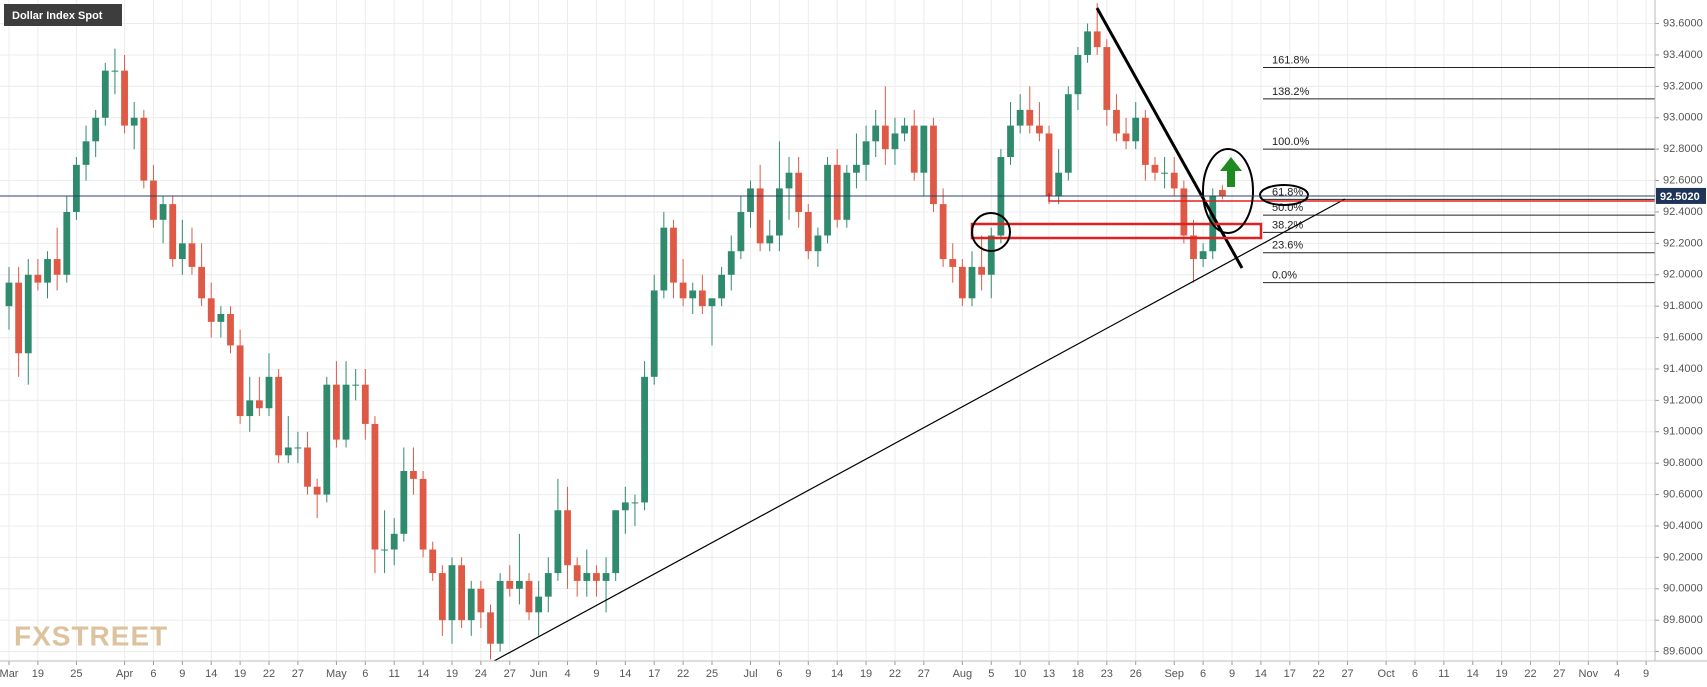 The height and width of the screenshot is (687, 1707). Describe the element at coordinates (750, 674) in the screenshot. I see `x-tick-label: Jul` at that location.